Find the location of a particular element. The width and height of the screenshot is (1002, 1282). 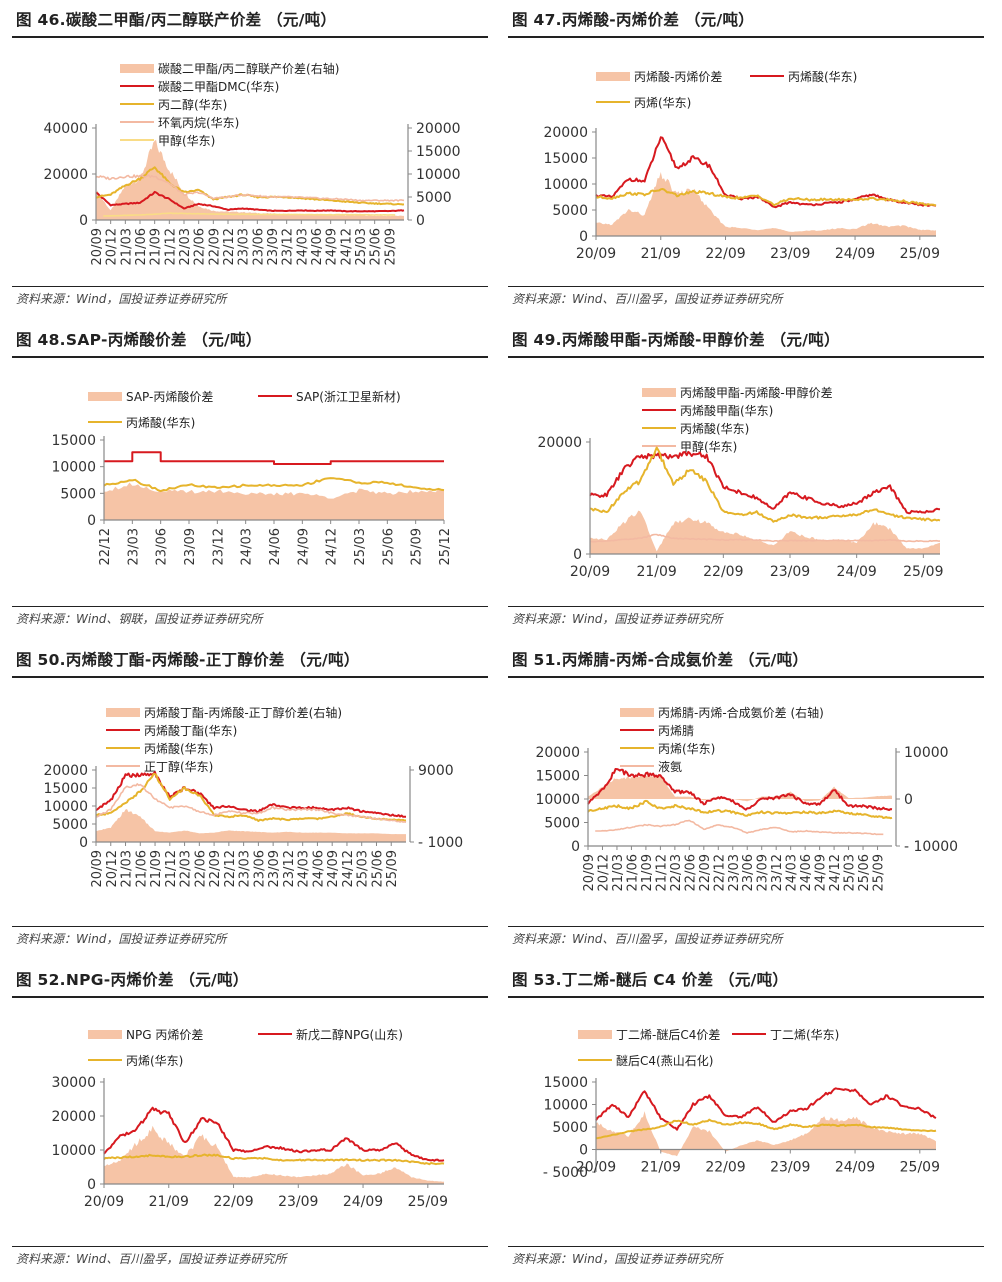

y-tick-label: 0 is located at coordinates (577, 555).